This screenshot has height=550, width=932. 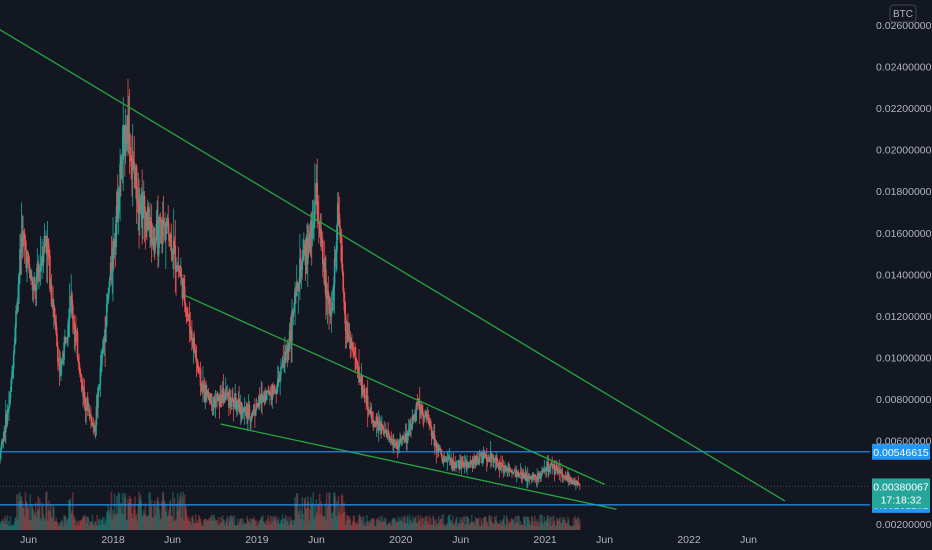 I want to click on y-tick-label: 0.02400000, so click(x=904, y=68).